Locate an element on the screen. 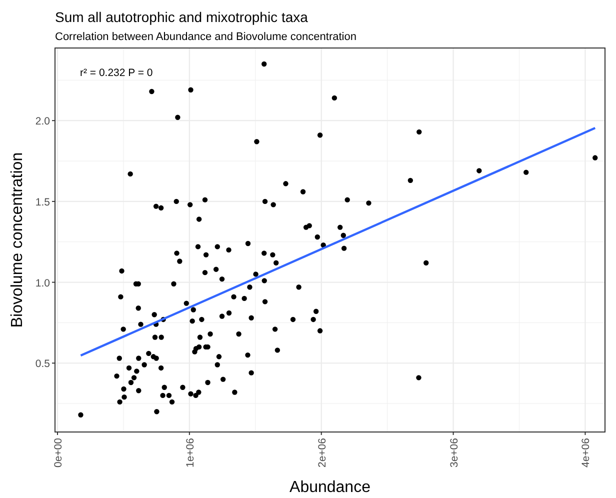 The image size is (616, 498). x-tick-label: 4e+06 is located at coordinates (586, 453).